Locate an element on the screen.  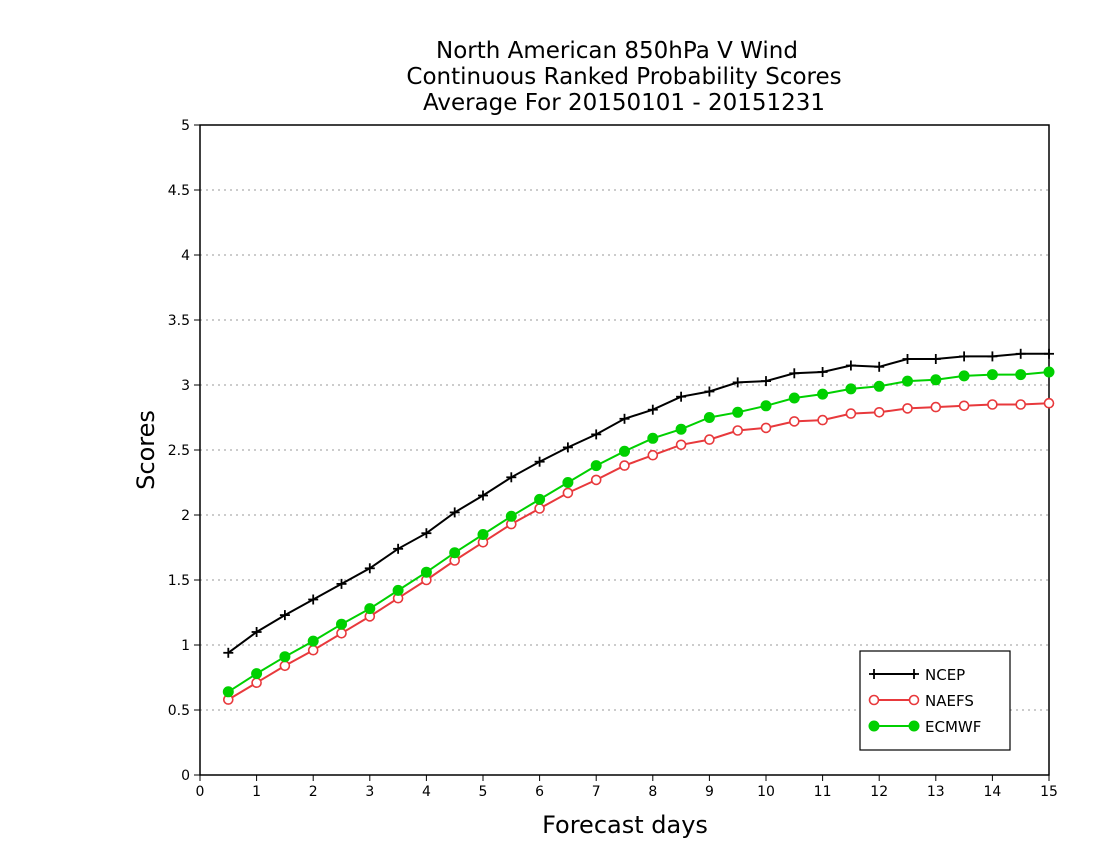
legend-item-naefs: NAEFS is located at coordinates (921, 701).